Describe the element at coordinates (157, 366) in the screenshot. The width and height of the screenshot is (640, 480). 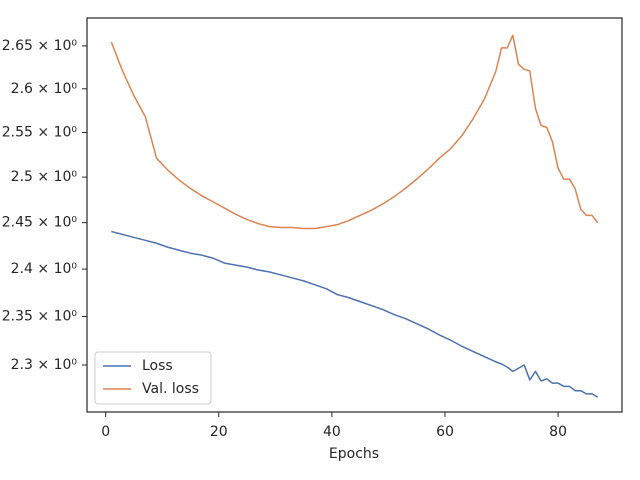
I see `legend-label: Loss` at that location.